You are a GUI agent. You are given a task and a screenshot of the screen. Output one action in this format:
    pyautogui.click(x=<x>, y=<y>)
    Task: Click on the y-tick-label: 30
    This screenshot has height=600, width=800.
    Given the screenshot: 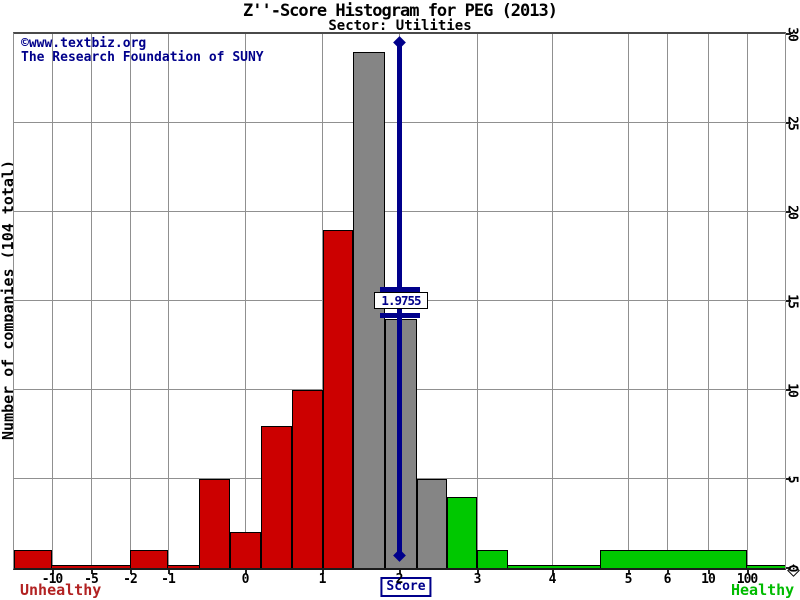 What is the action you would take?
    pyautogui.click(x=792, y=34)
    